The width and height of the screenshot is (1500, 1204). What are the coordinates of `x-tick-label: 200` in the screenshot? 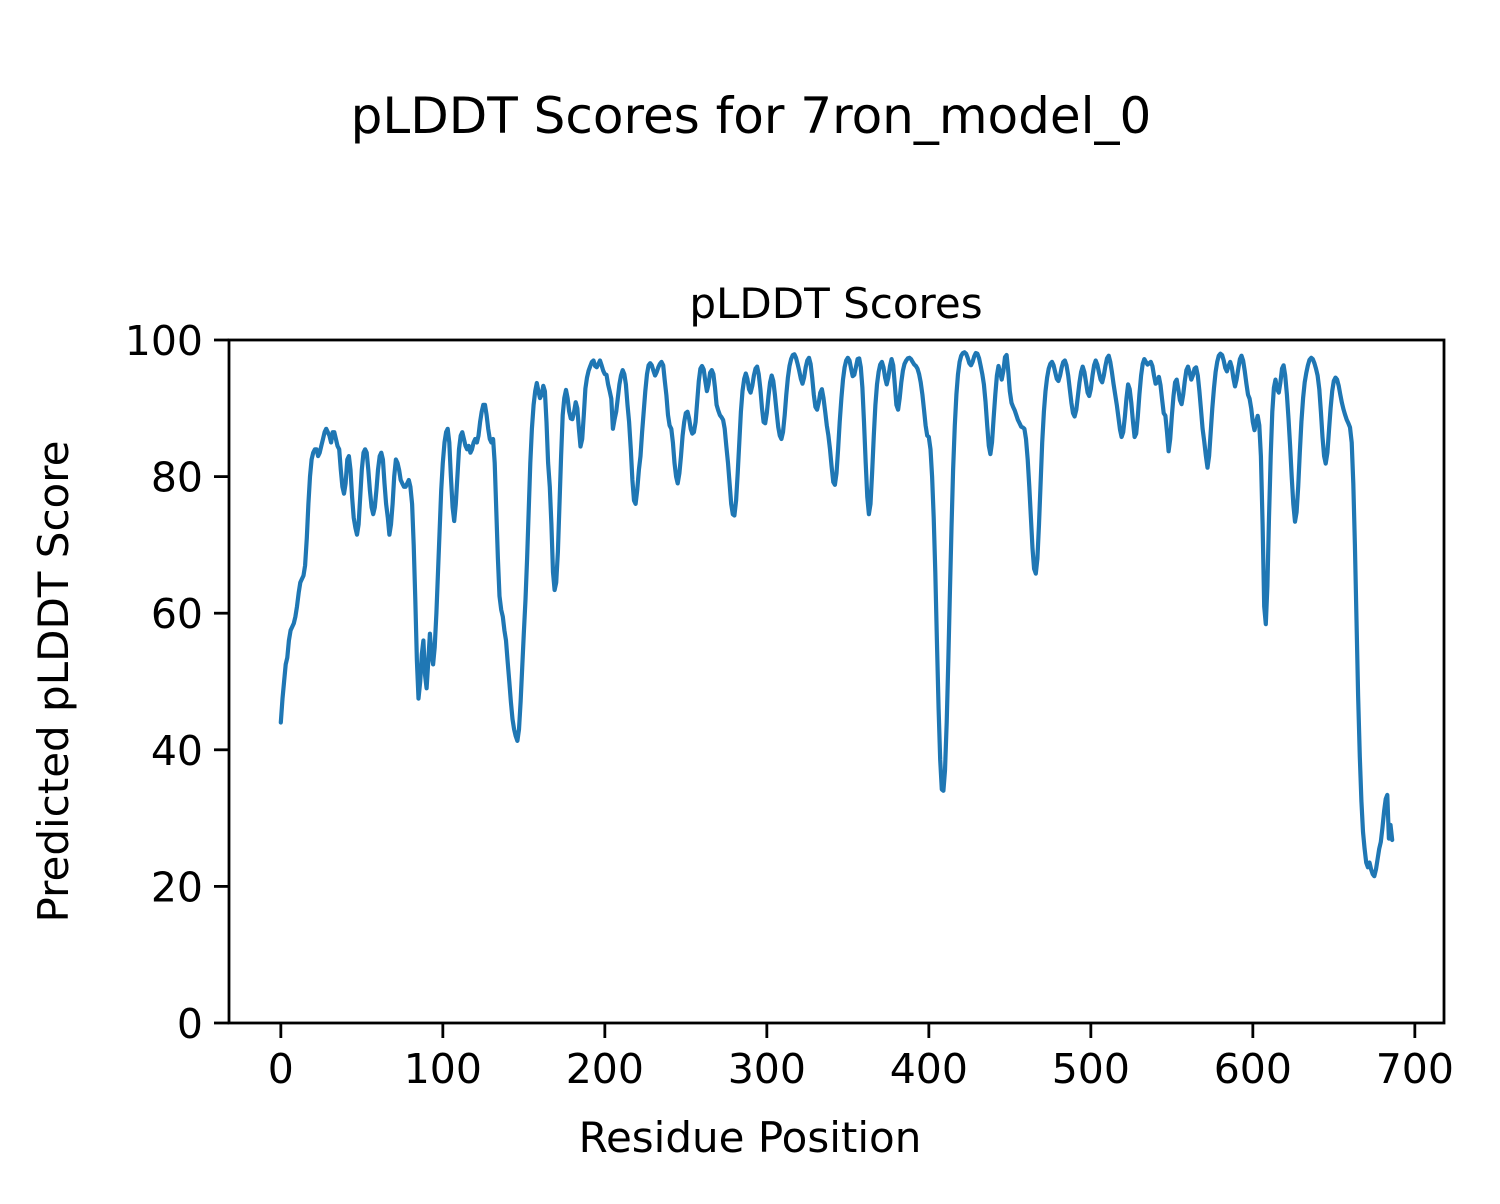 It's located at (605, 1069).